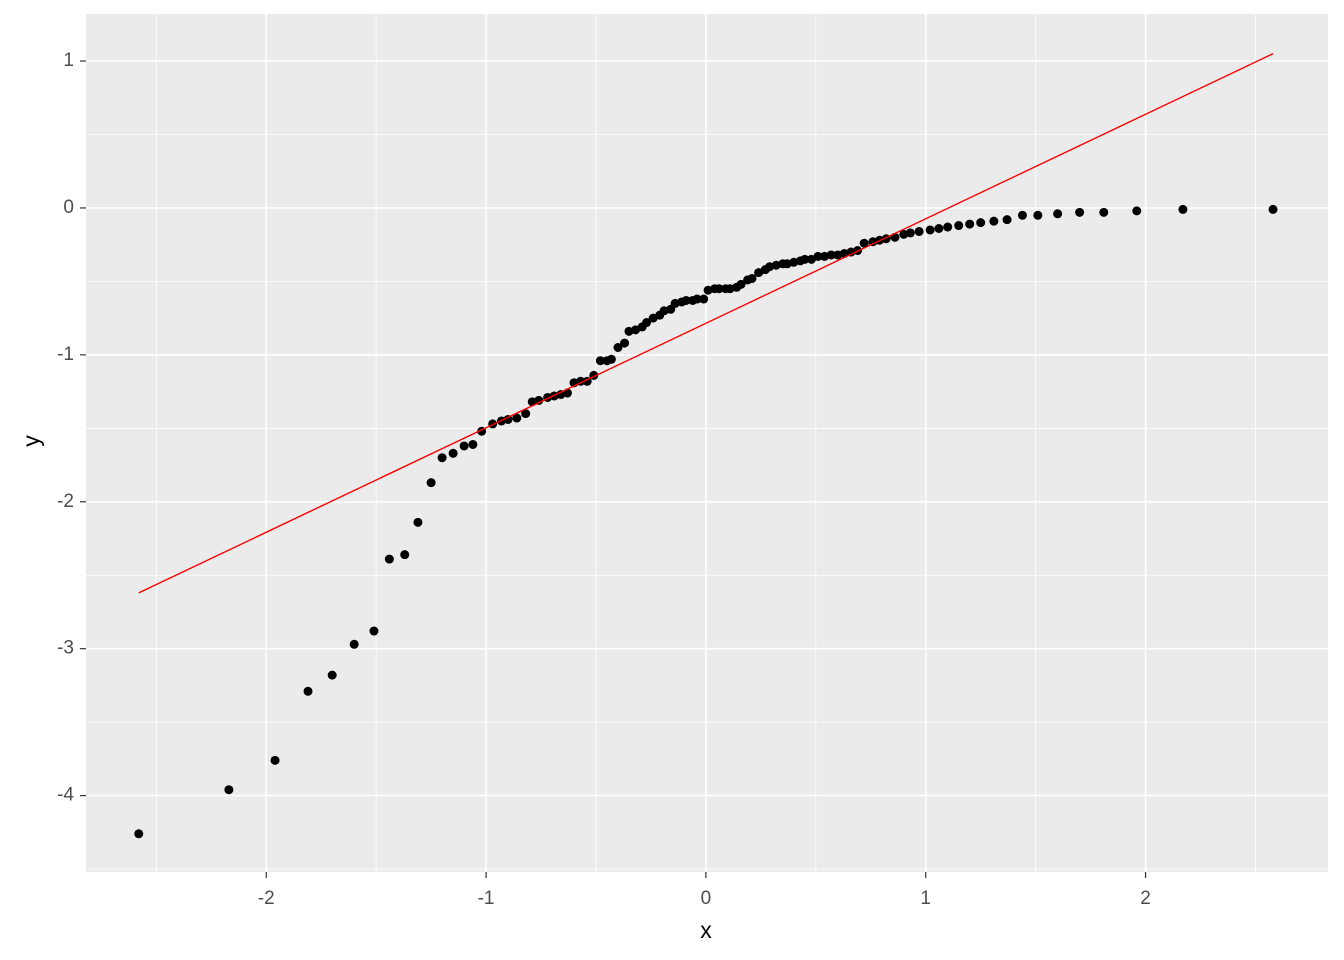  I want to click on y-tick-label: -1, so click(65, 354).